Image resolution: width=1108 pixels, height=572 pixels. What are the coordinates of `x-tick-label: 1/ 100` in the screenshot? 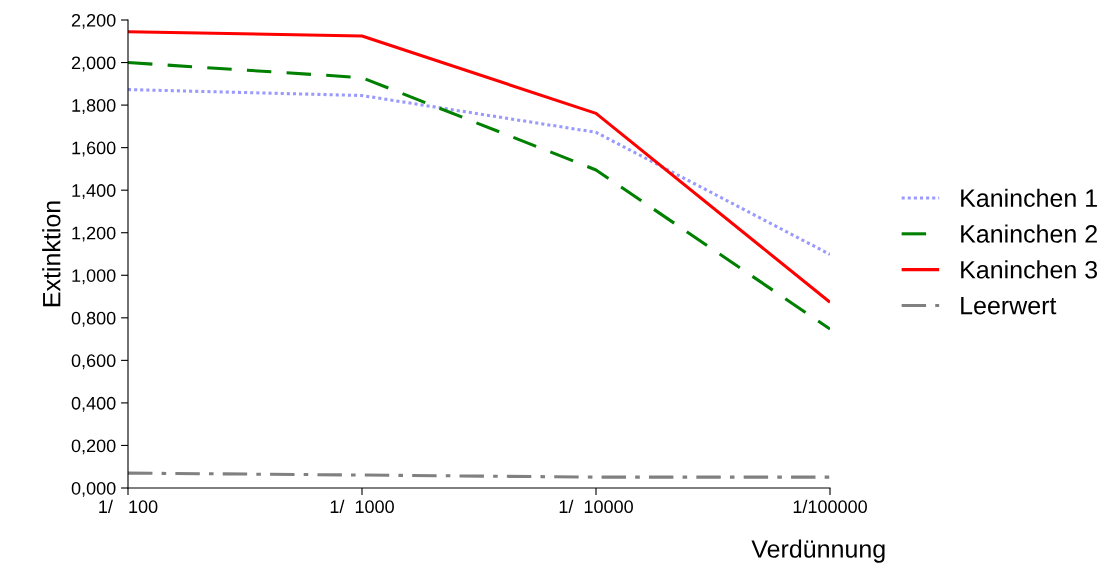 It's located at (128, 506).